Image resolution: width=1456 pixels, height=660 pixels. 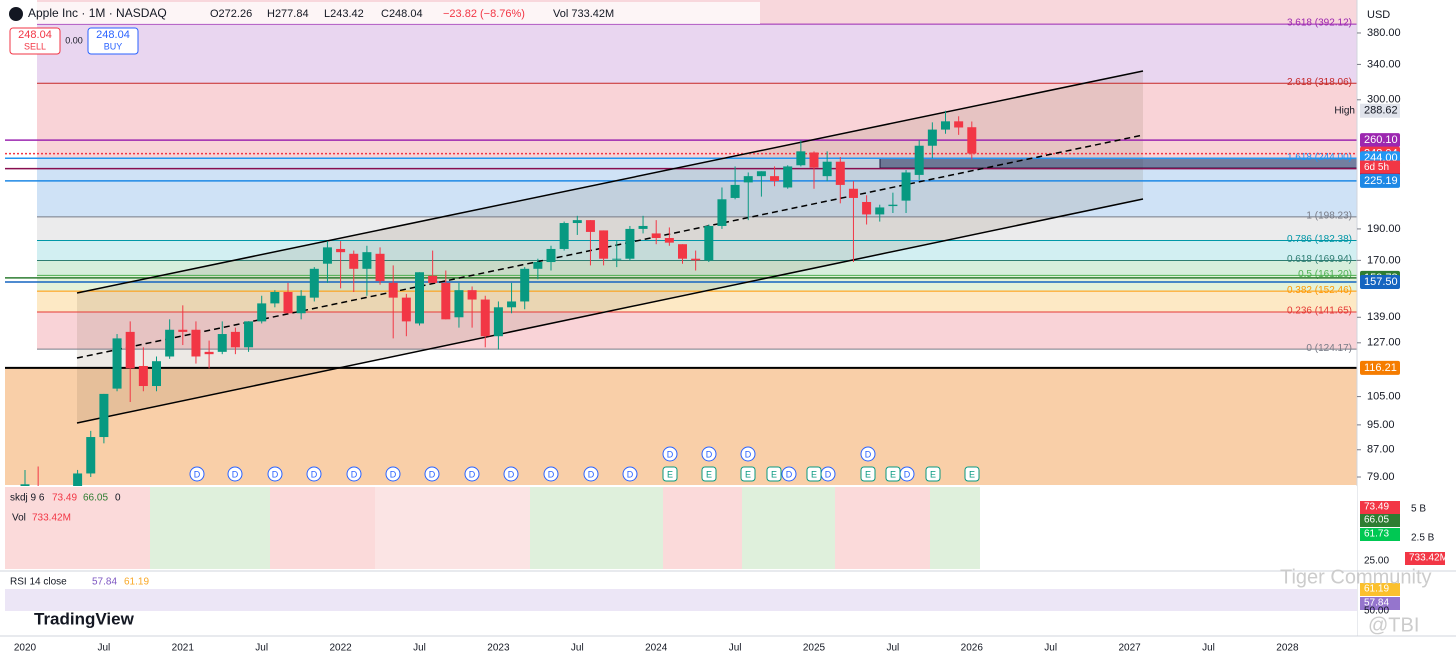 What do you see at coordinates (1381, 282) in the screenshot?
I see `price-label: 157.50` at bounding box center [1381, 282].